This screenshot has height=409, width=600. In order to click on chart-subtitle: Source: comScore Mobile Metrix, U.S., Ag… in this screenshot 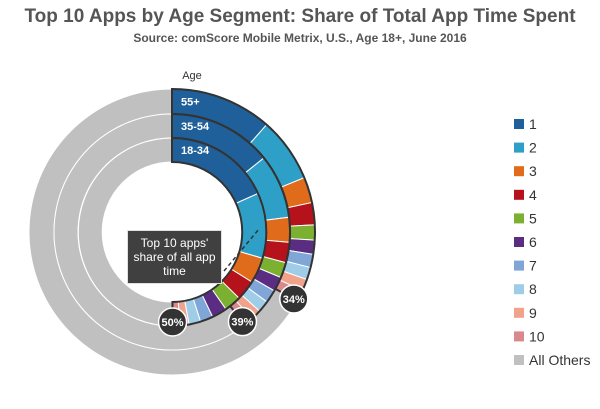, I will do `click(300, 38)`.